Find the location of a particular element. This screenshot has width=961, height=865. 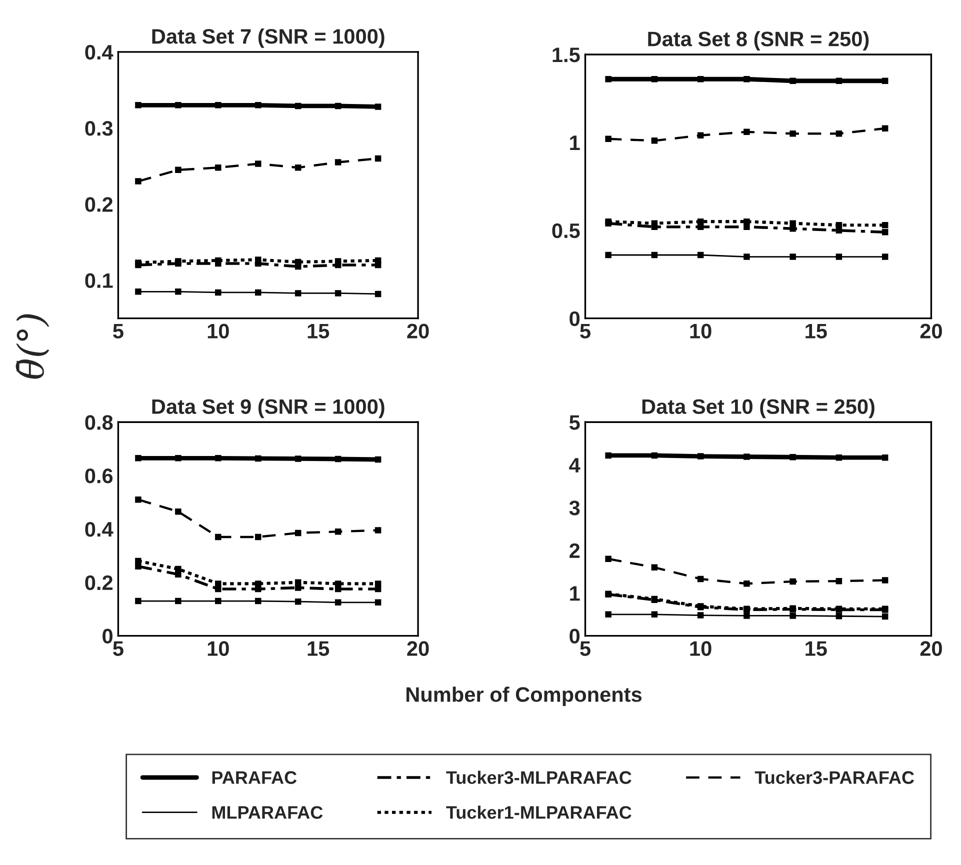

chart-title: Data Set 8 (SNR = 250) is located at coordinates (758, 40).